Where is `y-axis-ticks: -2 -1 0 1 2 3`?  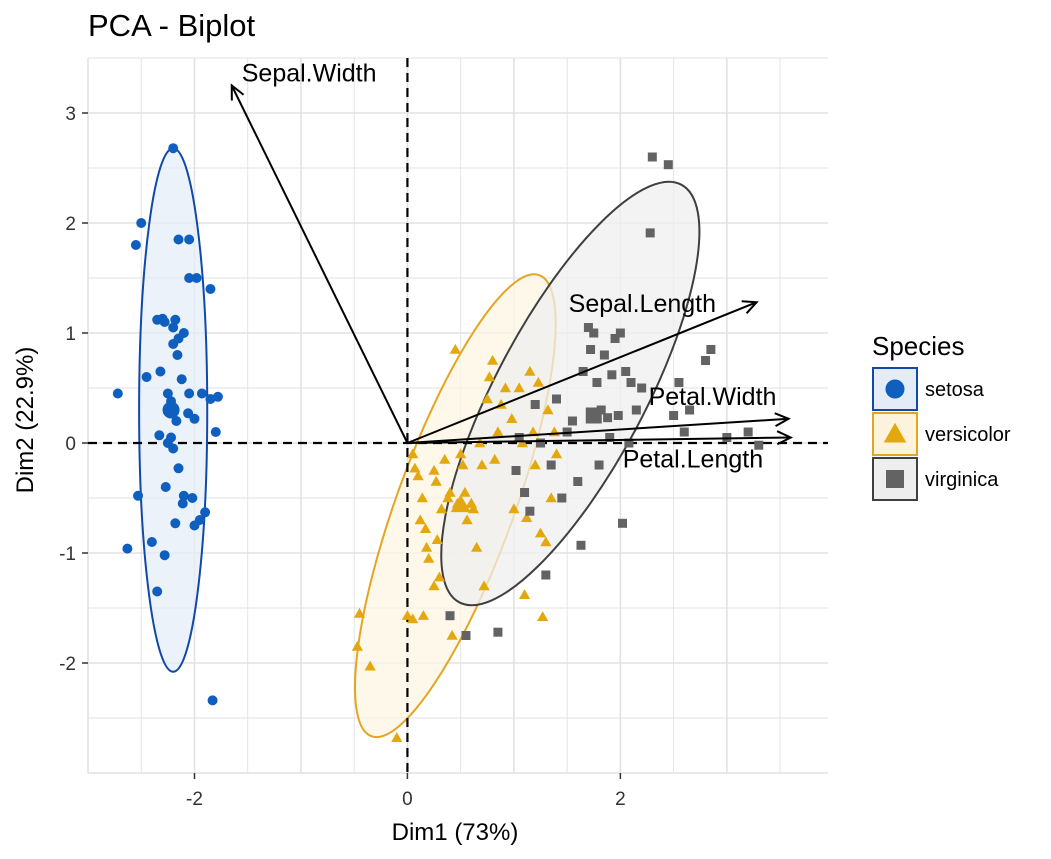 y-axis-ticks: -2 -1 0 1 2 3 is located at coordinates (73, 389).